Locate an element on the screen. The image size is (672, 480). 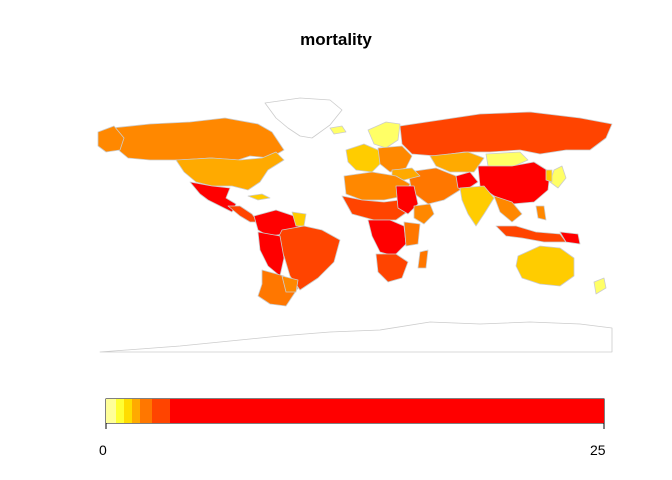
papua-new-guinea-shape is located at coordinates (570, 238).